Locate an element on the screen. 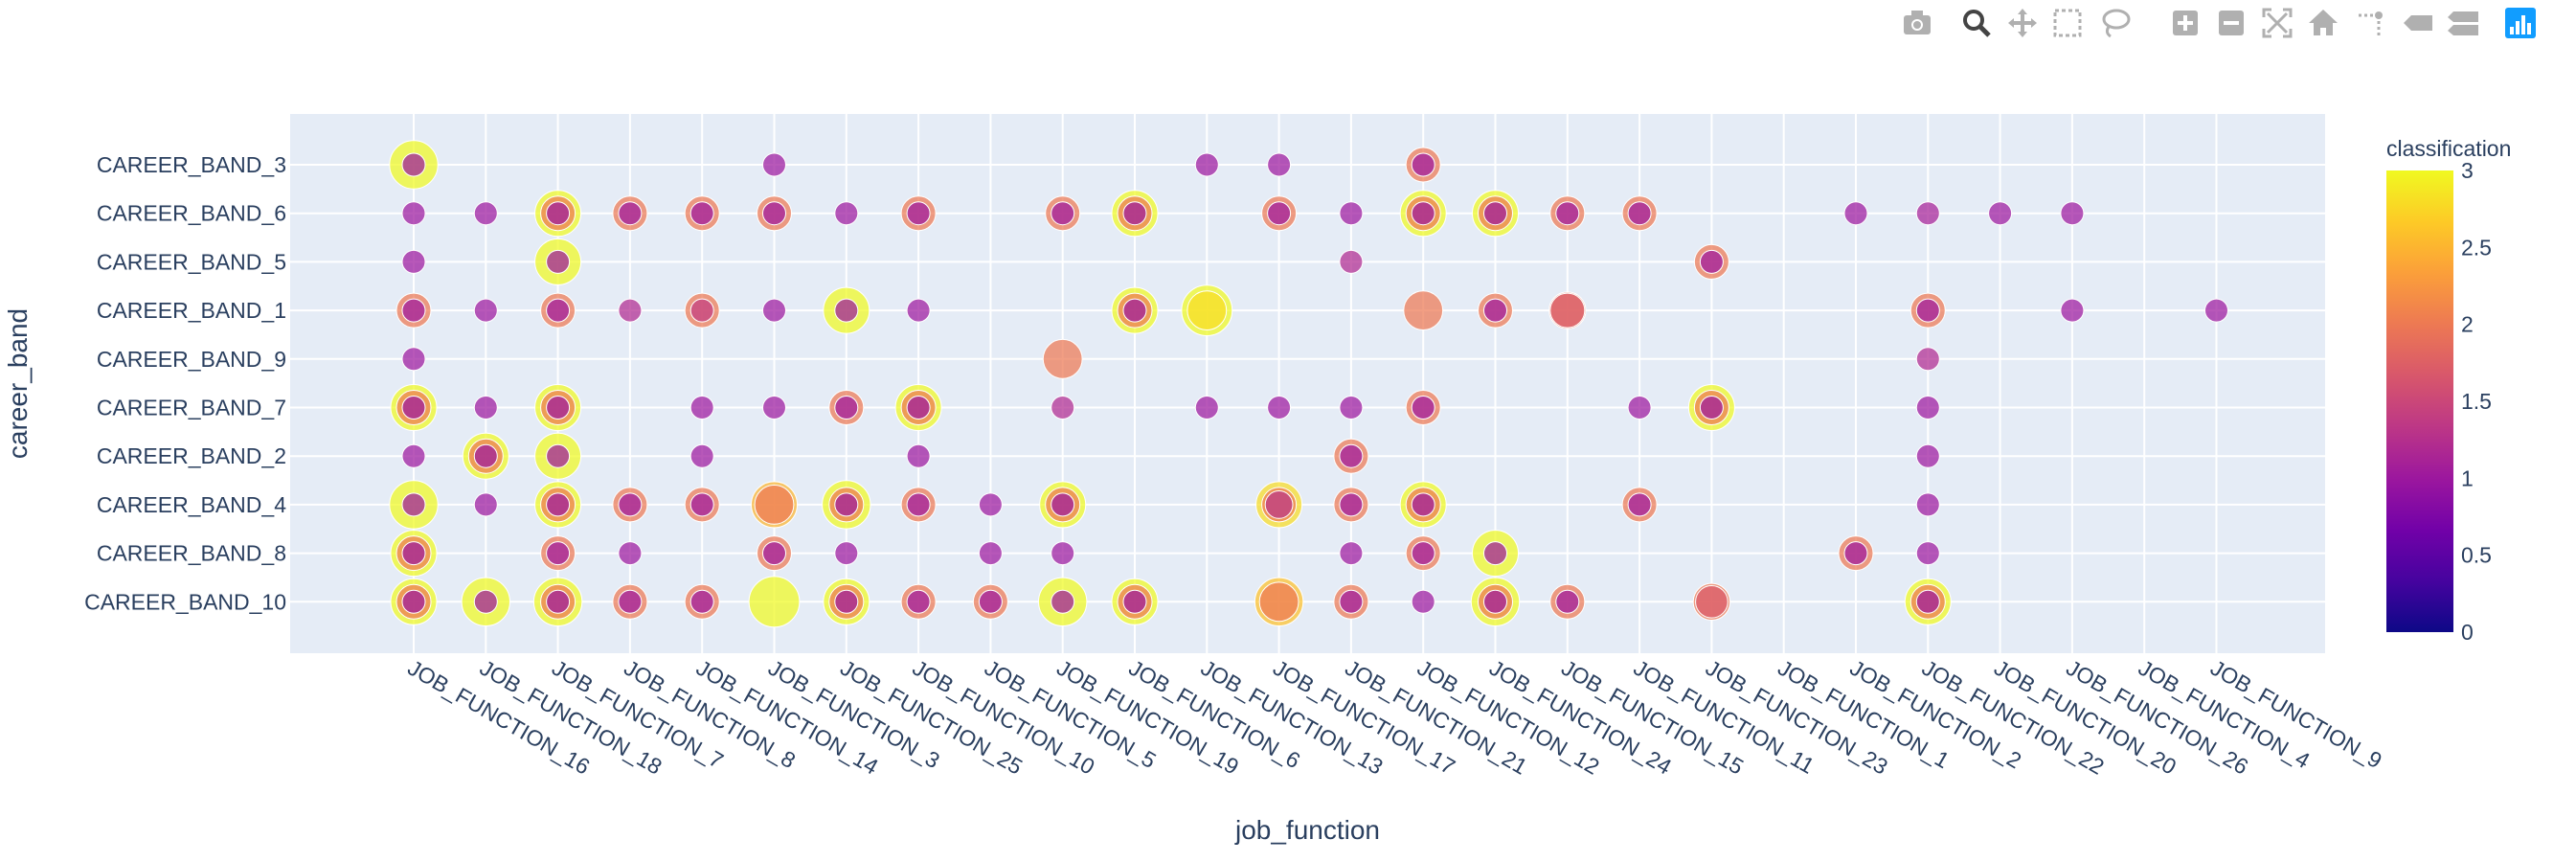 The width and height of the screenshot is (2576, 862). zoom-in-icon: Zoom in is located at coordinates (2185, 23).